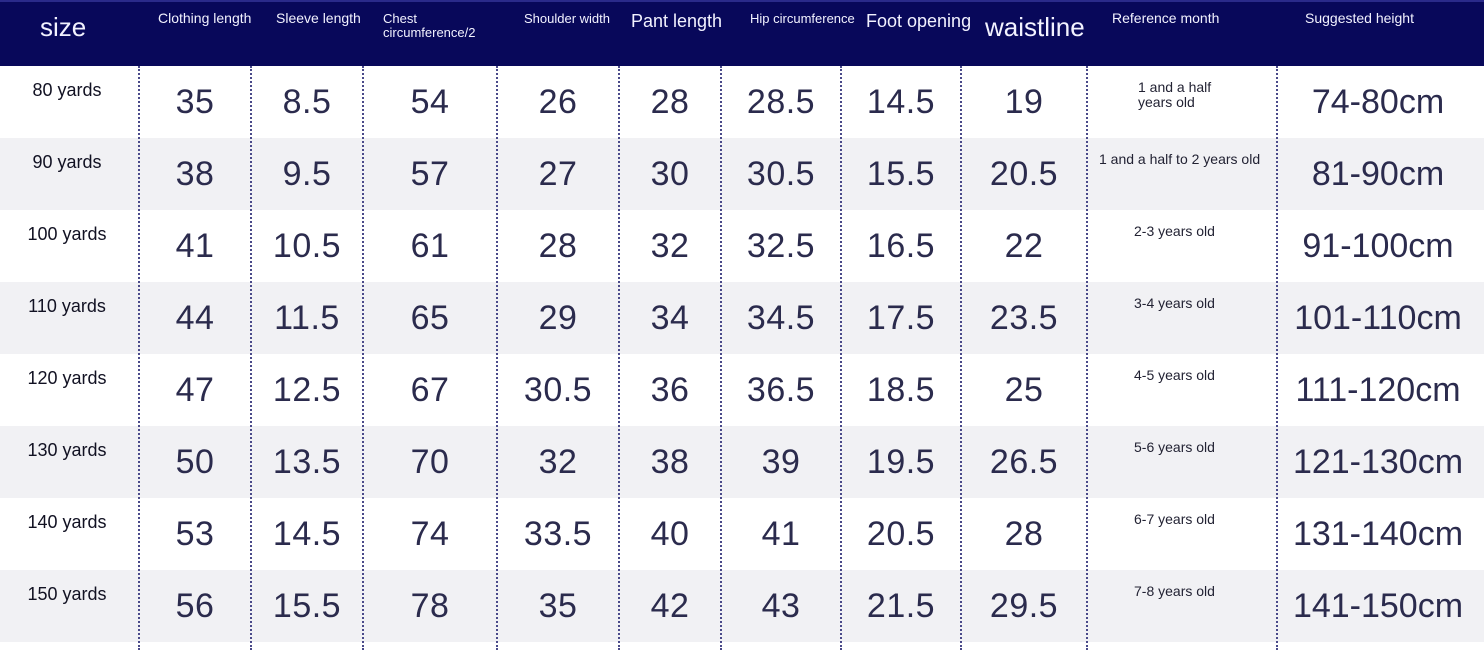  Describe the element at coordinates (1378, 246) in the screenshot. I see `suggested-height-cell: 91-100cm` at that location.